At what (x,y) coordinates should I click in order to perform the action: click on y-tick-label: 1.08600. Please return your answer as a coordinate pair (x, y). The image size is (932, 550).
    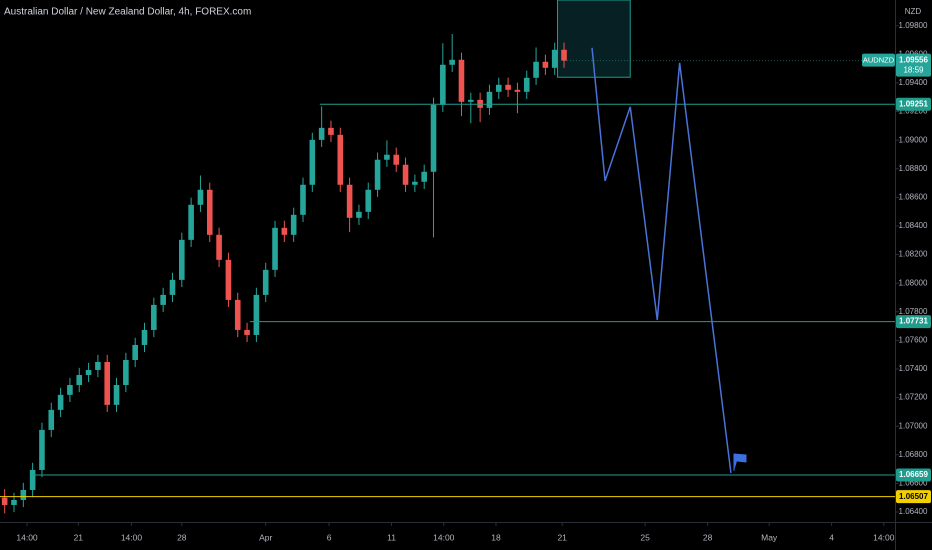
    Looking at the image, I should click on (913, 196).